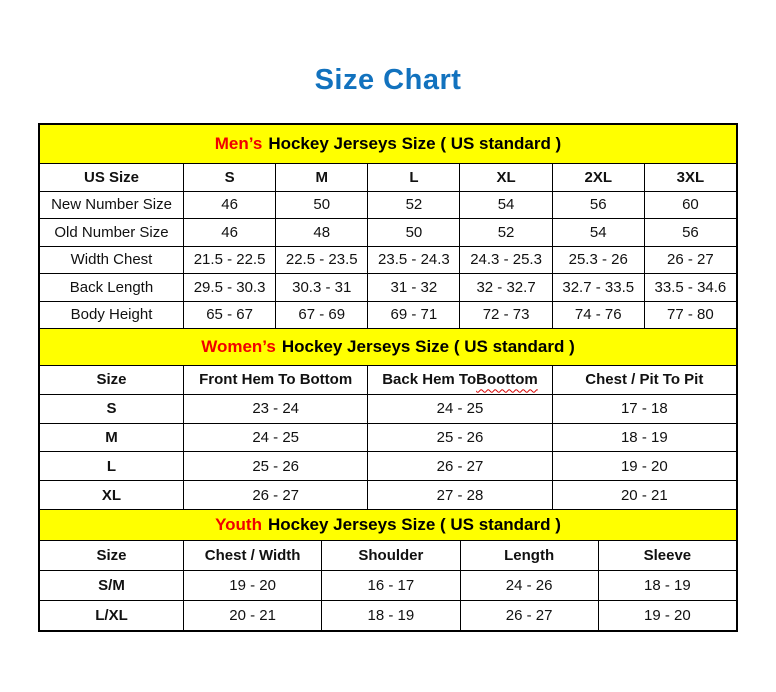  What do you see at coordinates (413, 177) in the screenshot?
I see `mens-header-cell: L` at bounding box center [413, 177].